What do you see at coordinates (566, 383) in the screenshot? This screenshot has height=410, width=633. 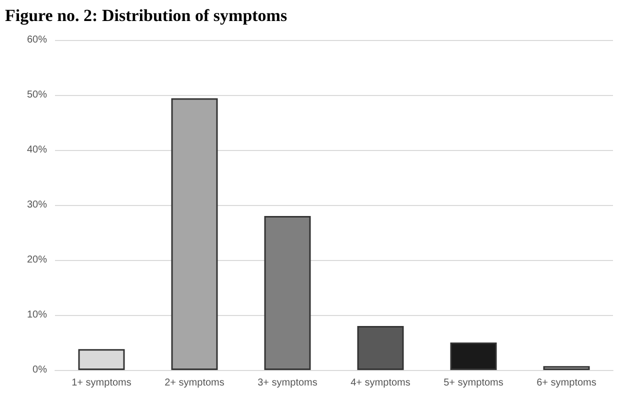 I see `x-tick-label: 6+ symptoms` at bounding box center [566, 383].